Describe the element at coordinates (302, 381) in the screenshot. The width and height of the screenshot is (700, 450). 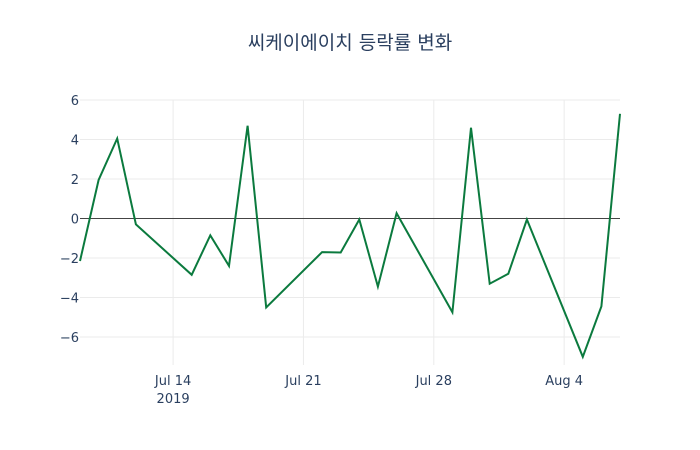
I see `x-tick-label: Jul 21` at that location.